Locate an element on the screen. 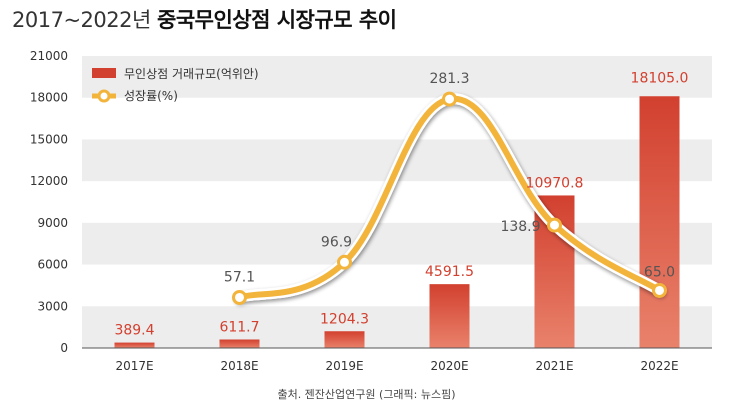 The image size is (733, 412). legend-bar-label: 무인상점 거래규모(억위안) is located at coordinates (191, 74).